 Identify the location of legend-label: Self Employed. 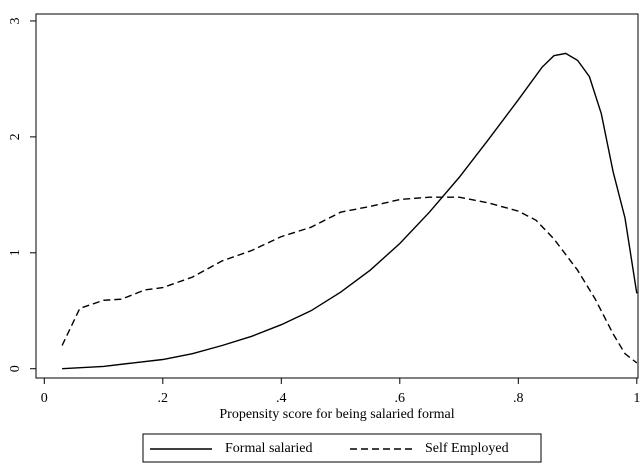
(467, 448).